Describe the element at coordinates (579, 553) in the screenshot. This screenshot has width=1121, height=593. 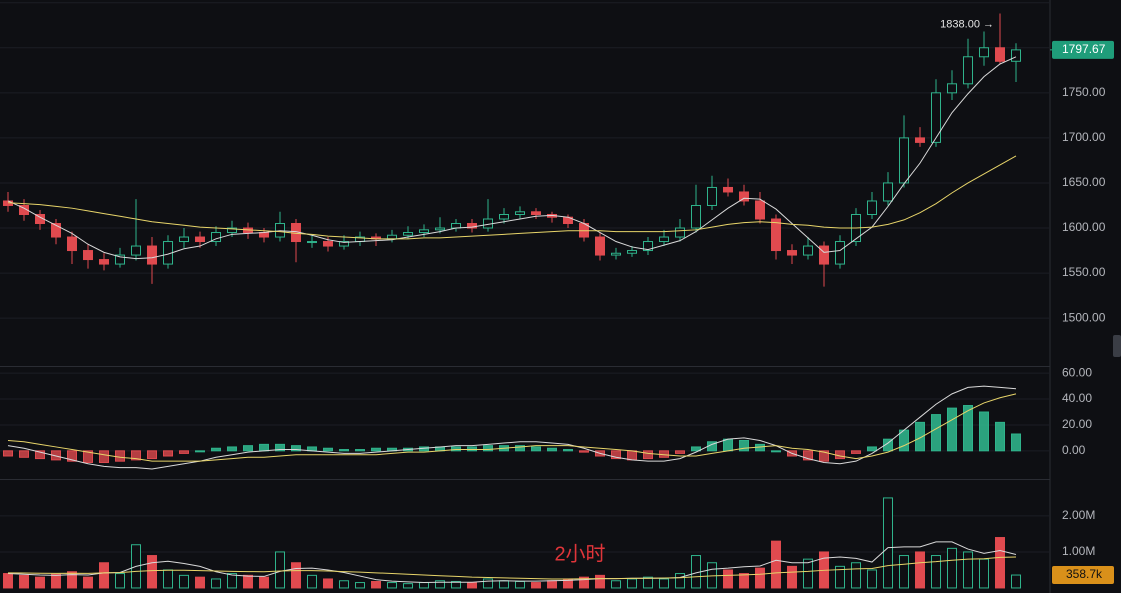
I see `watermark: 2小时` at that location.